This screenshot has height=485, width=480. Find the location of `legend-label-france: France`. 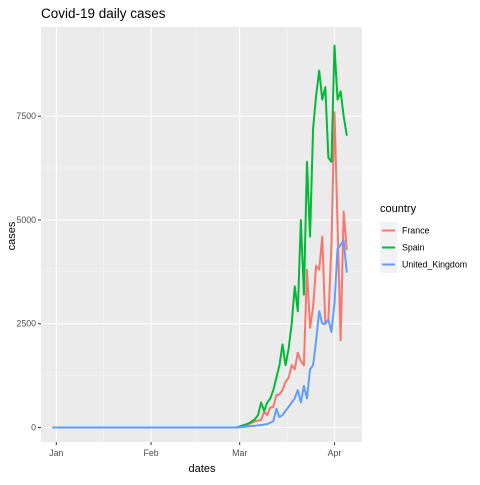

legend-label-france: France is located at coordinates (415, 231).